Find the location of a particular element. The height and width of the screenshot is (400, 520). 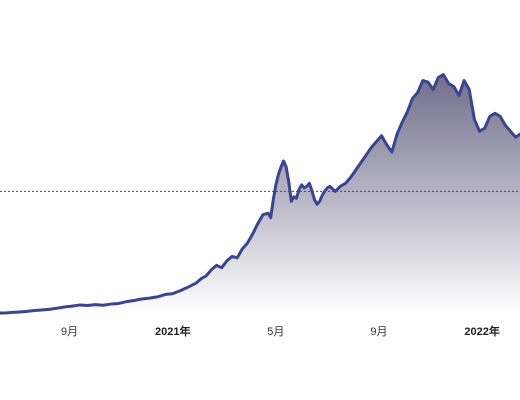

x-tick-label: 5月 is located at coordinates (275, 332).